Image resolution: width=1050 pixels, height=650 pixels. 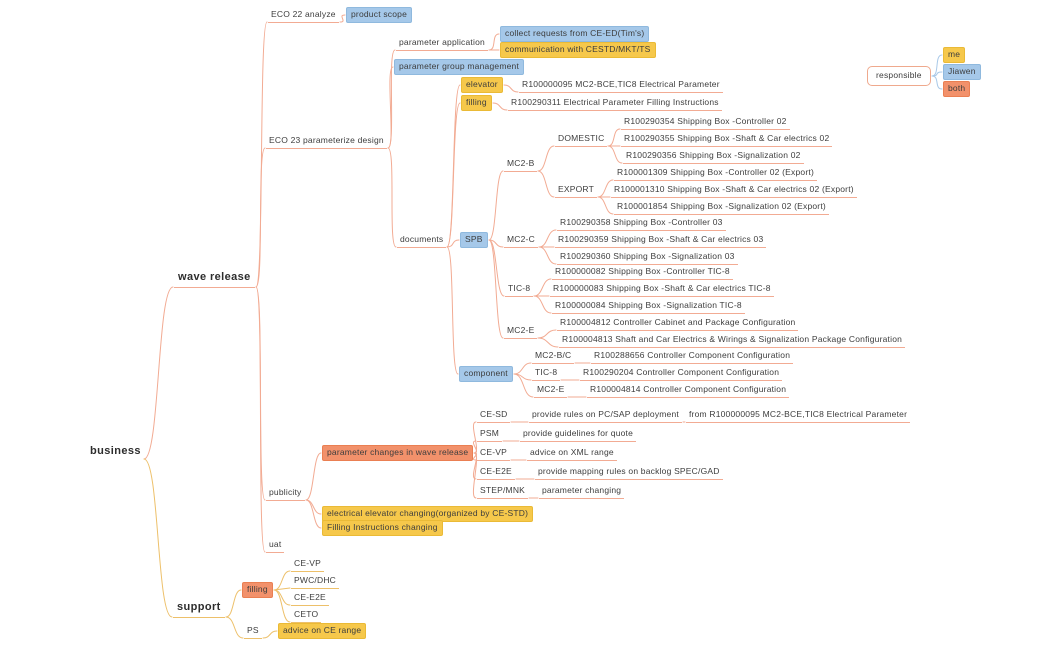 I want to click on topic-ce-vp-pub: CE-VP, so click(x=493, y=453).